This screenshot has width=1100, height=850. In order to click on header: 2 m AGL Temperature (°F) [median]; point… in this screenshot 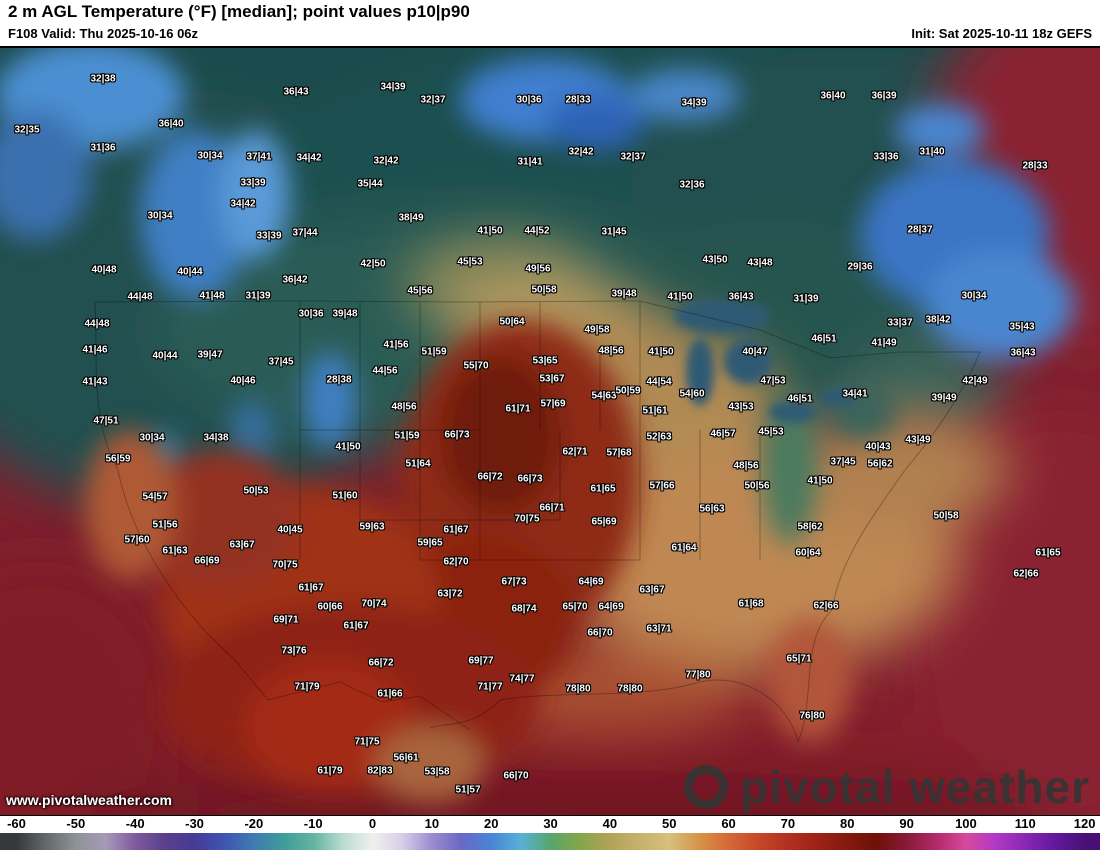, I will do `click(550, 24)`.